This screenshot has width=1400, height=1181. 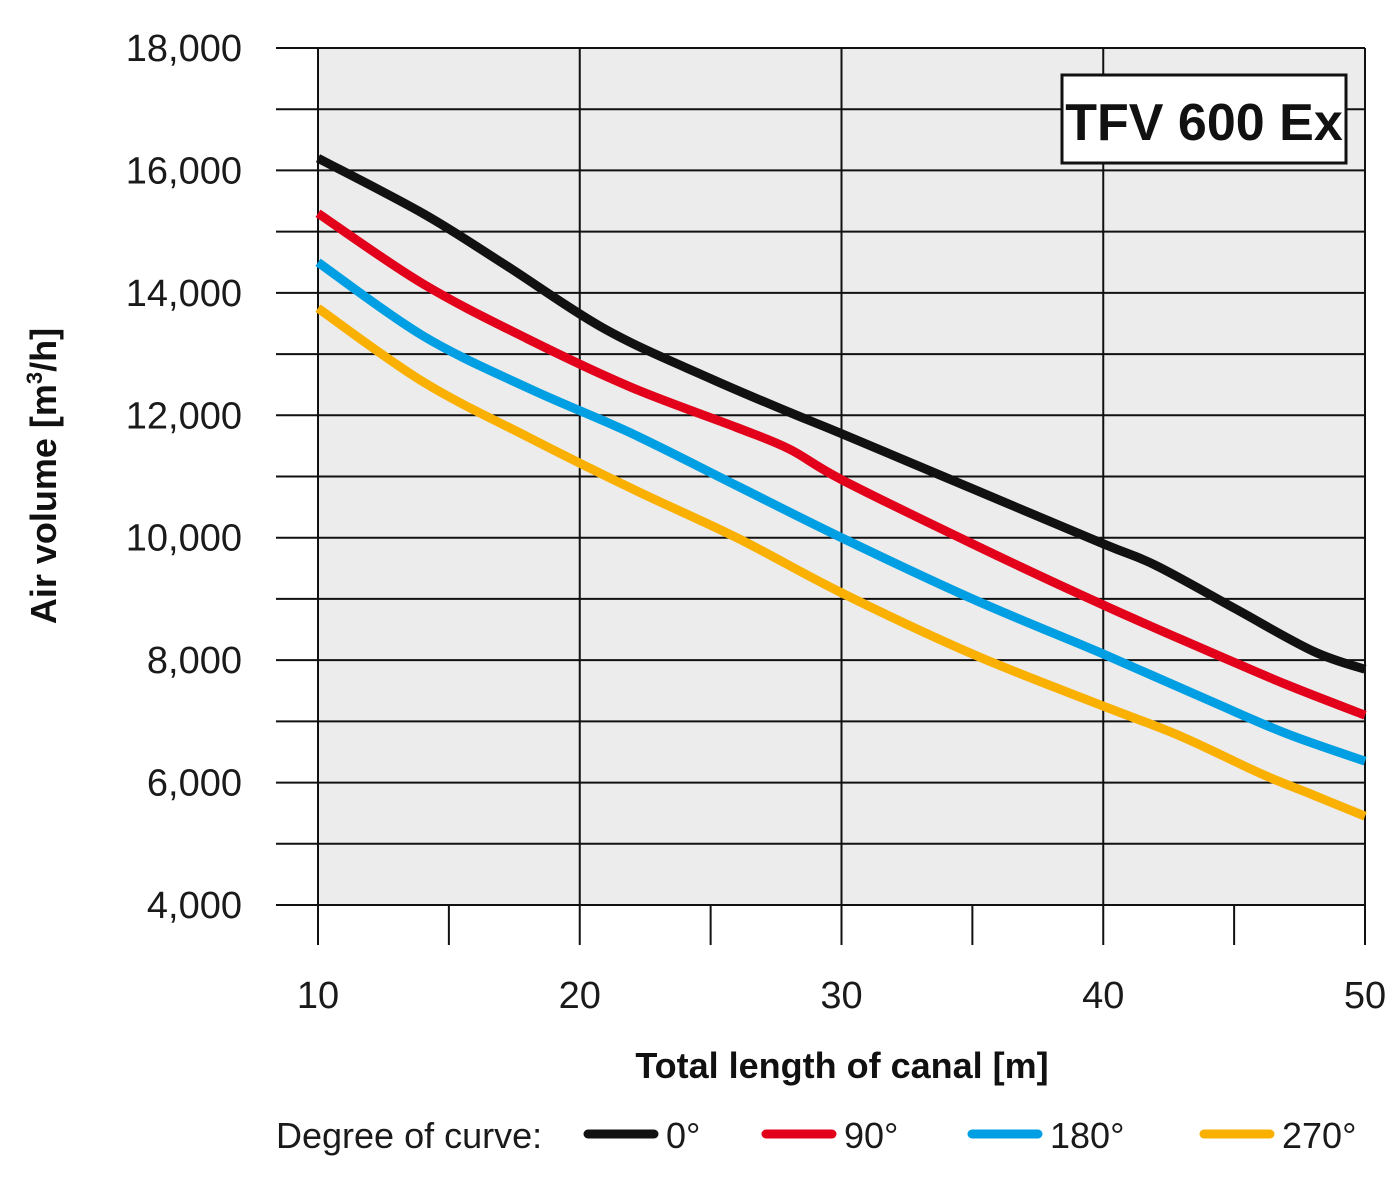 I want to click on title-badge-box, so click(x=1204, y=119).